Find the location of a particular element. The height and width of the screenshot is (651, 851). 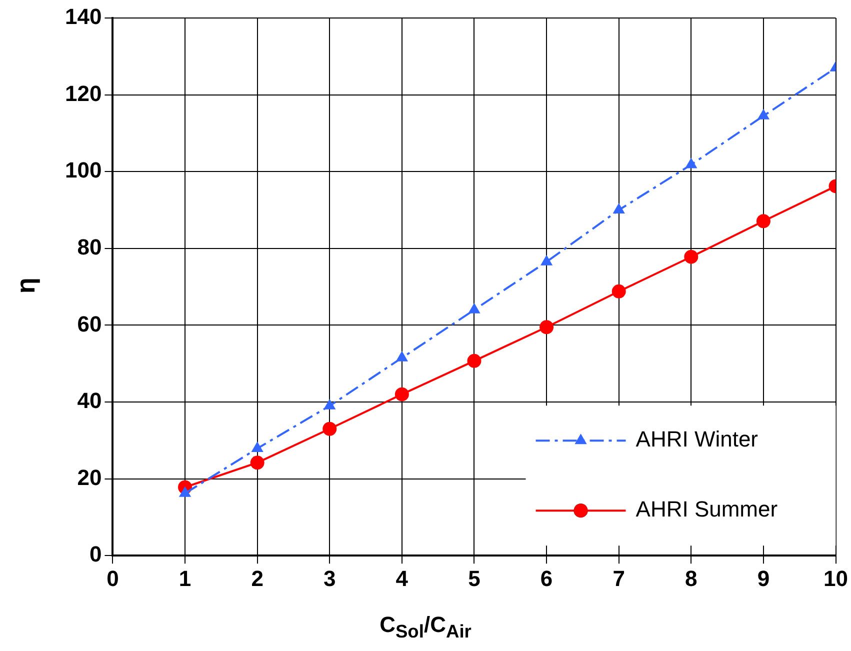

x-tick-label: 5 is located at coordinates (474, 578).